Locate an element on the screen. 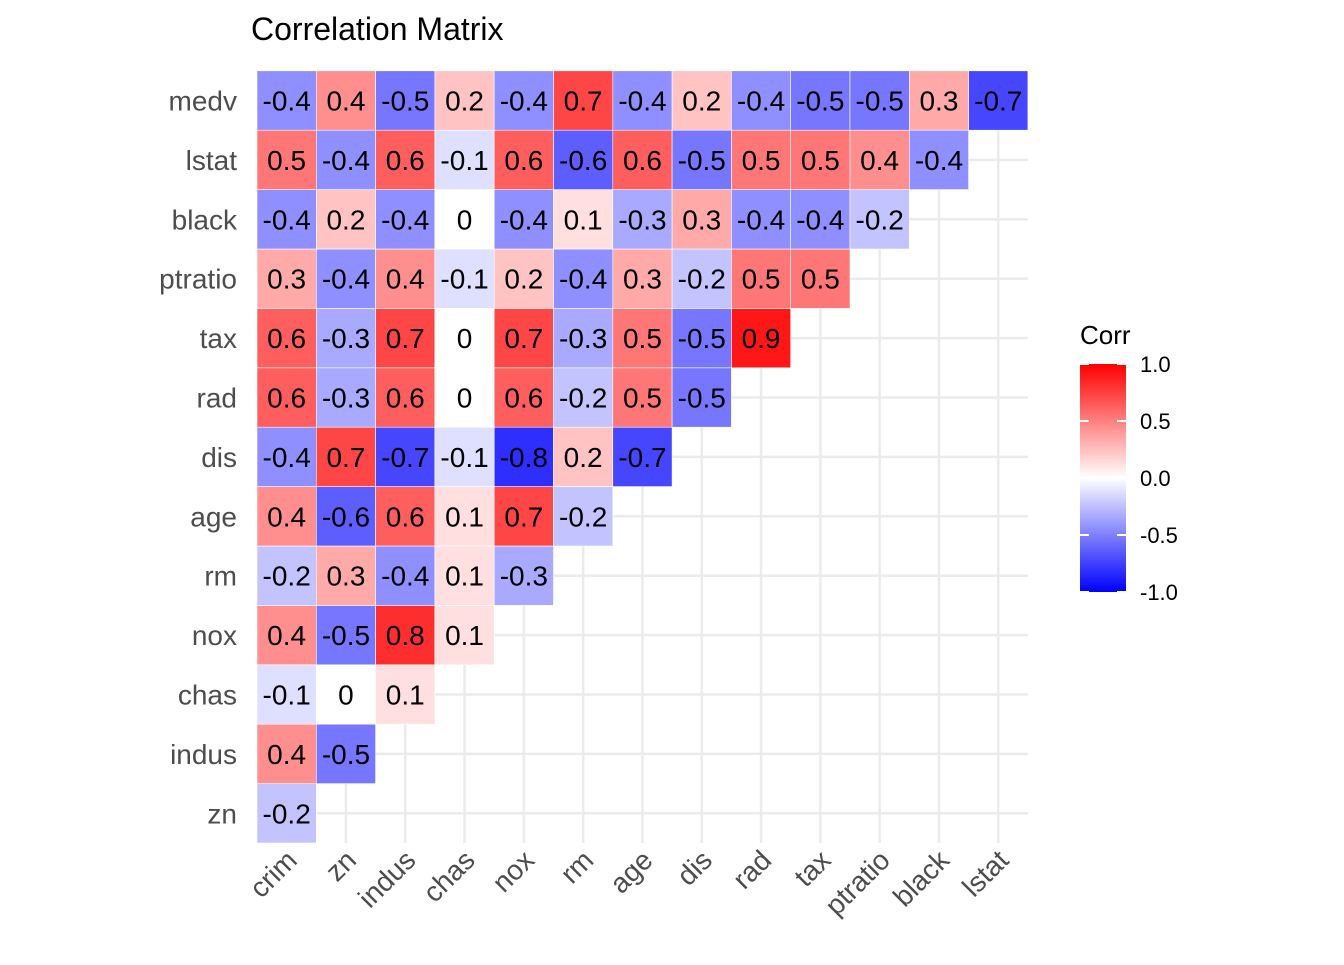 The width and height of the screenshot is (1344, 965). legend: Corr 1.0 0.5 0.0 -0.5 -1.0 is located at coordinates (1129, 462).